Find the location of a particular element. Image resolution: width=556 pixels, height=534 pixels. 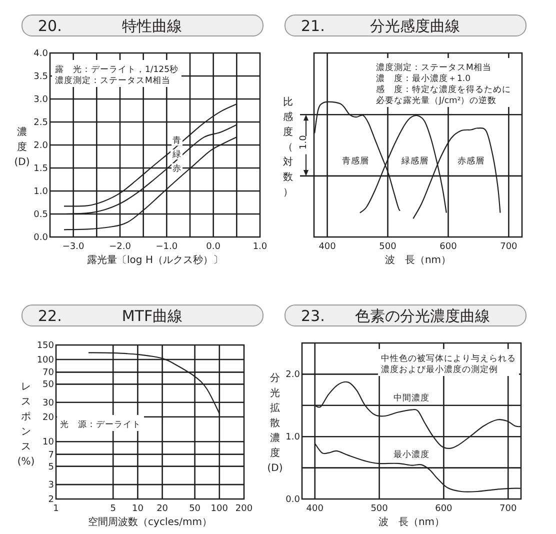

x-tick-label: 5 is located at coordinates (113, 509).